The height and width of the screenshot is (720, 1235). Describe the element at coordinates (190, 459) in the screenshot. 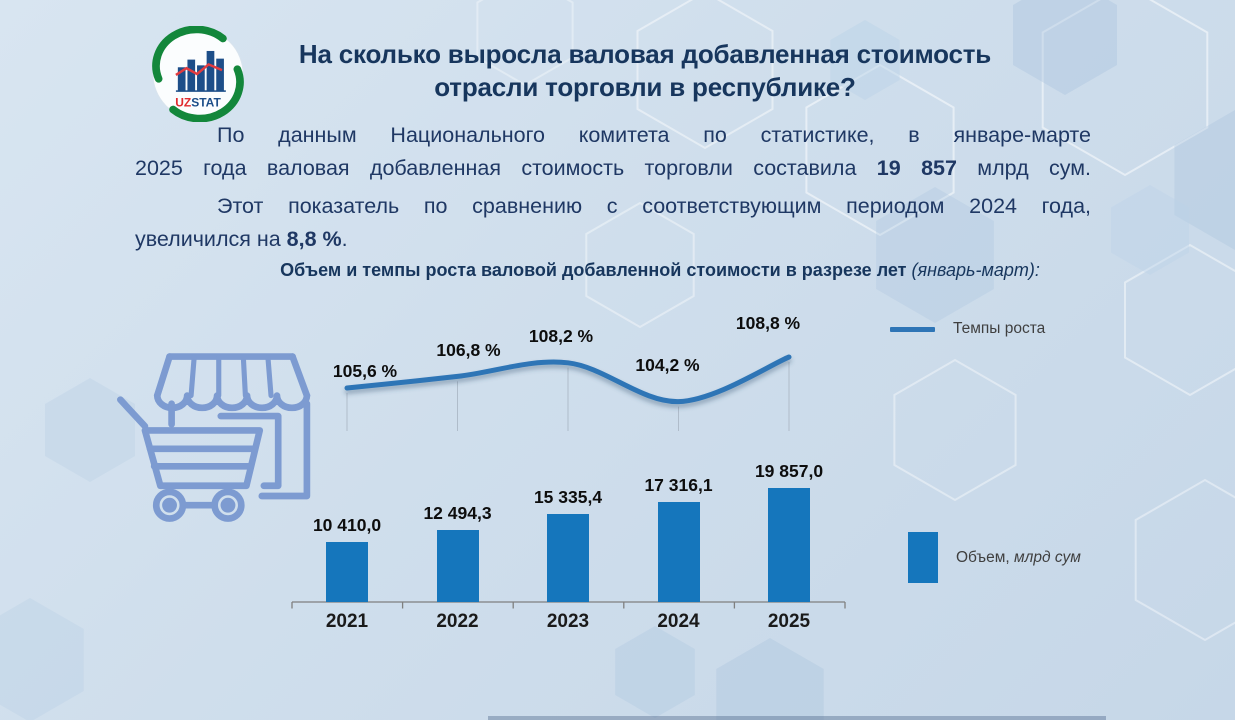

I see `shopping-cart-icon` at that location.